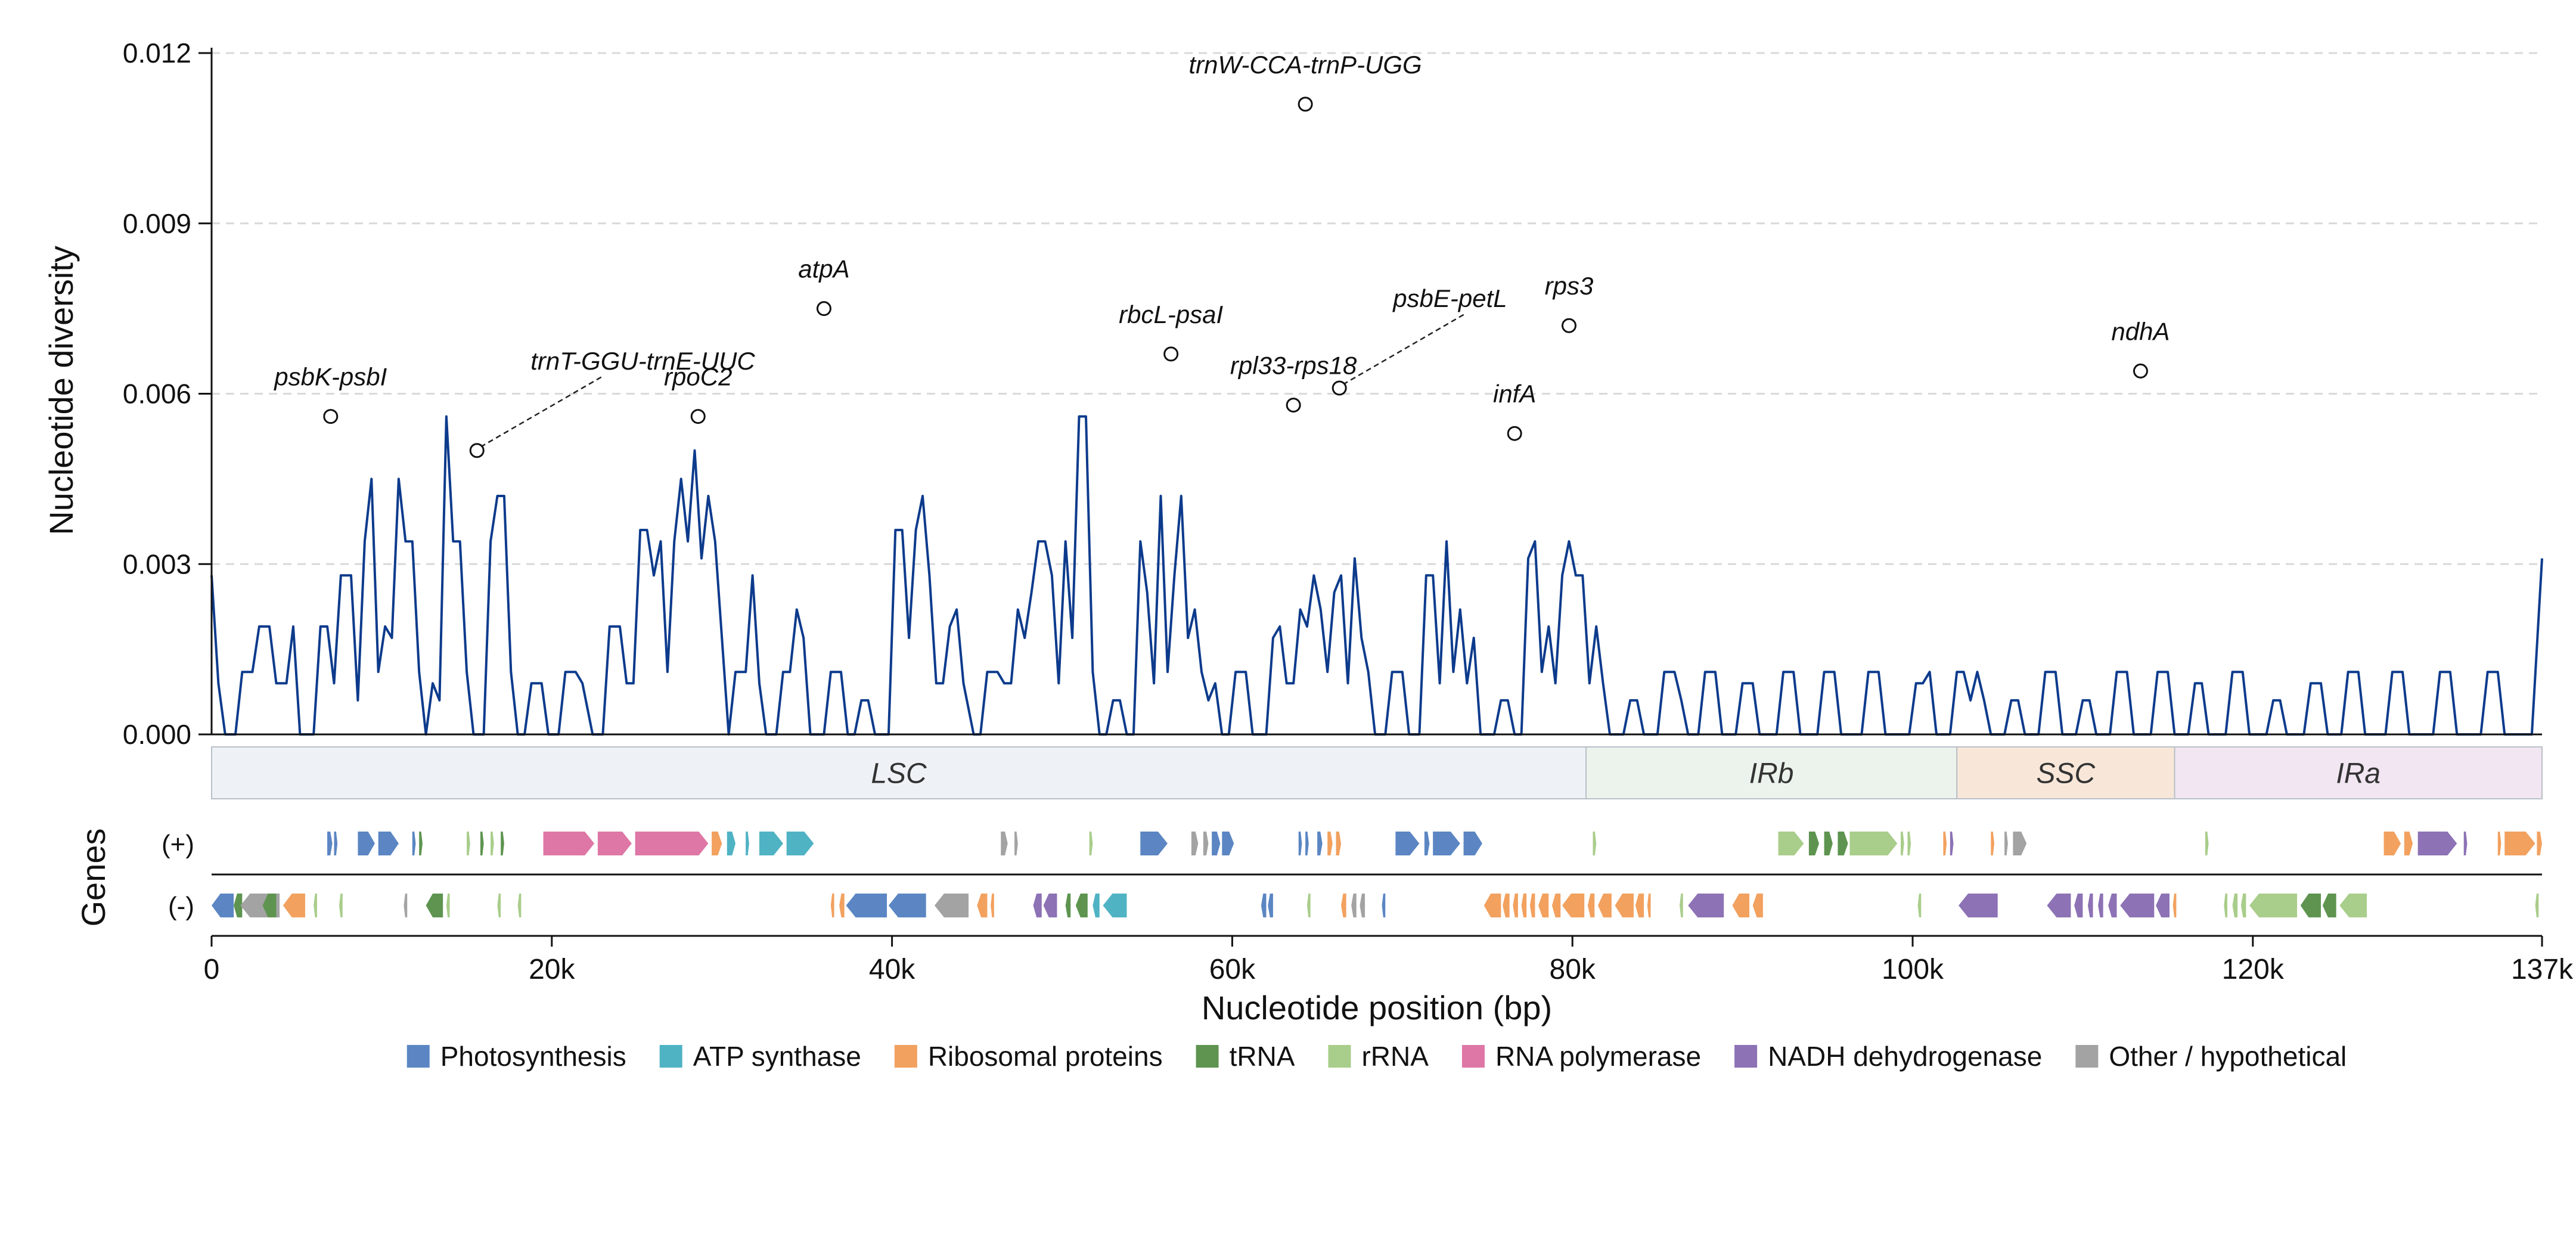  I want to click on x-tick-label: 120k, so click(2253, 969).